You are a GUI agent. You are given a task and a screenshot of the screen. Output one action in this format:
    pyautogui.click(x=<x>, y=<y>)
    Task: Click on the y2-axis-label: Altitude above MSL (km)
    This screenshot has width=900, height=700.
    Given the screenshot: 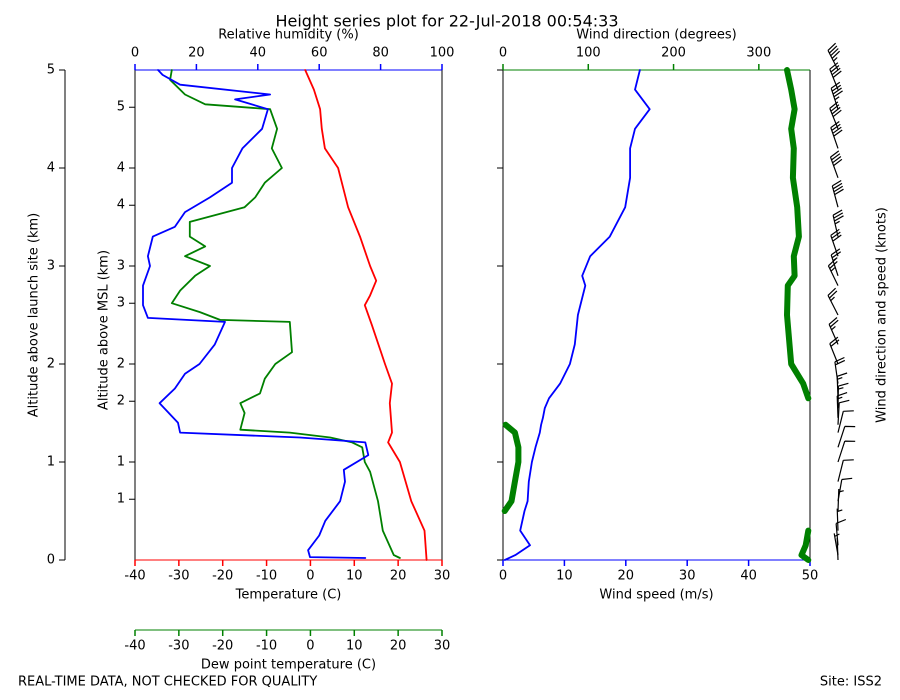 What is the action you would take?
    pyautogui.click(x=104, y=330)
    